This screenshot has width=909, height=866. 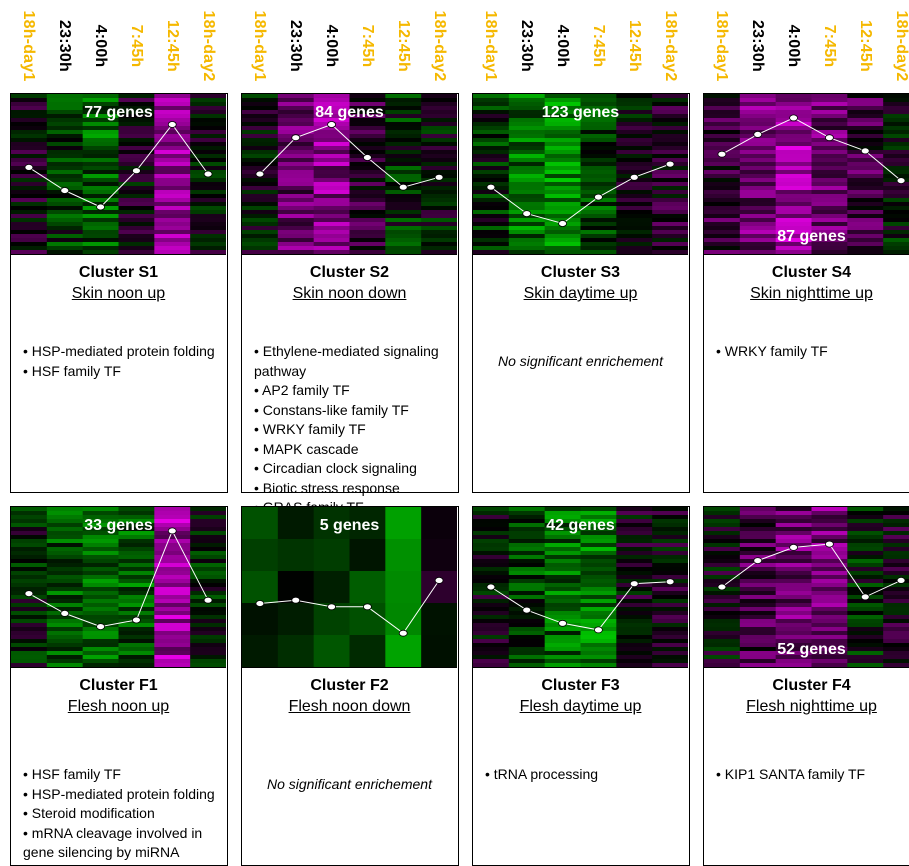 I want to click on mean-profile-line, so click(x=118, y=578).